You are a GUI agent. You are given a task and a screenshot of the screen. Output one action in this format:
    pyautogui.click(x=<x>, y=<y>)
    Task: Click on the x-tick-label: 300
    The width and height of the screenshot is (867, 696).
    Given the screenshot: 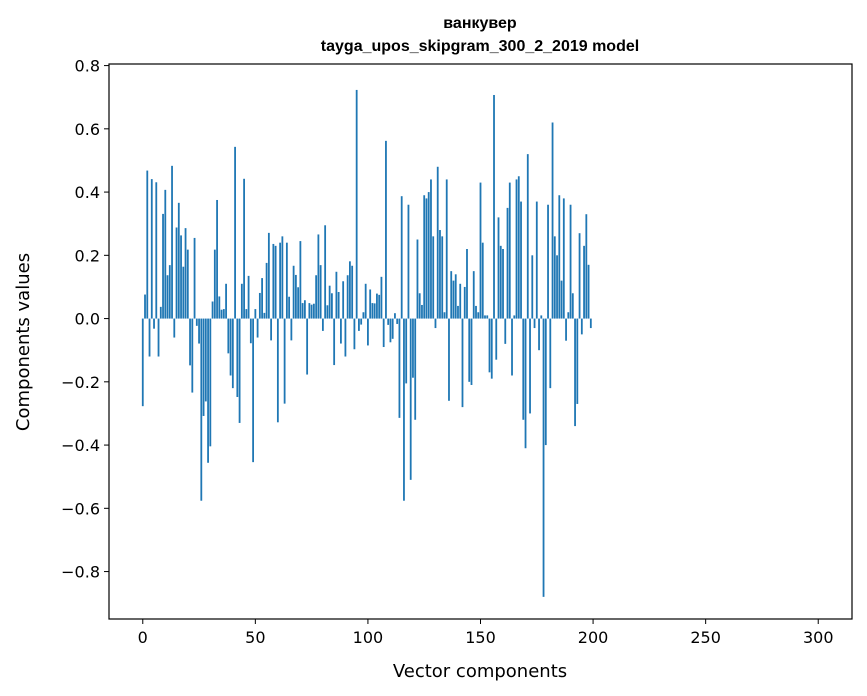 What is the action you would take?
    pyautogui.click(x=818, y=637)
    